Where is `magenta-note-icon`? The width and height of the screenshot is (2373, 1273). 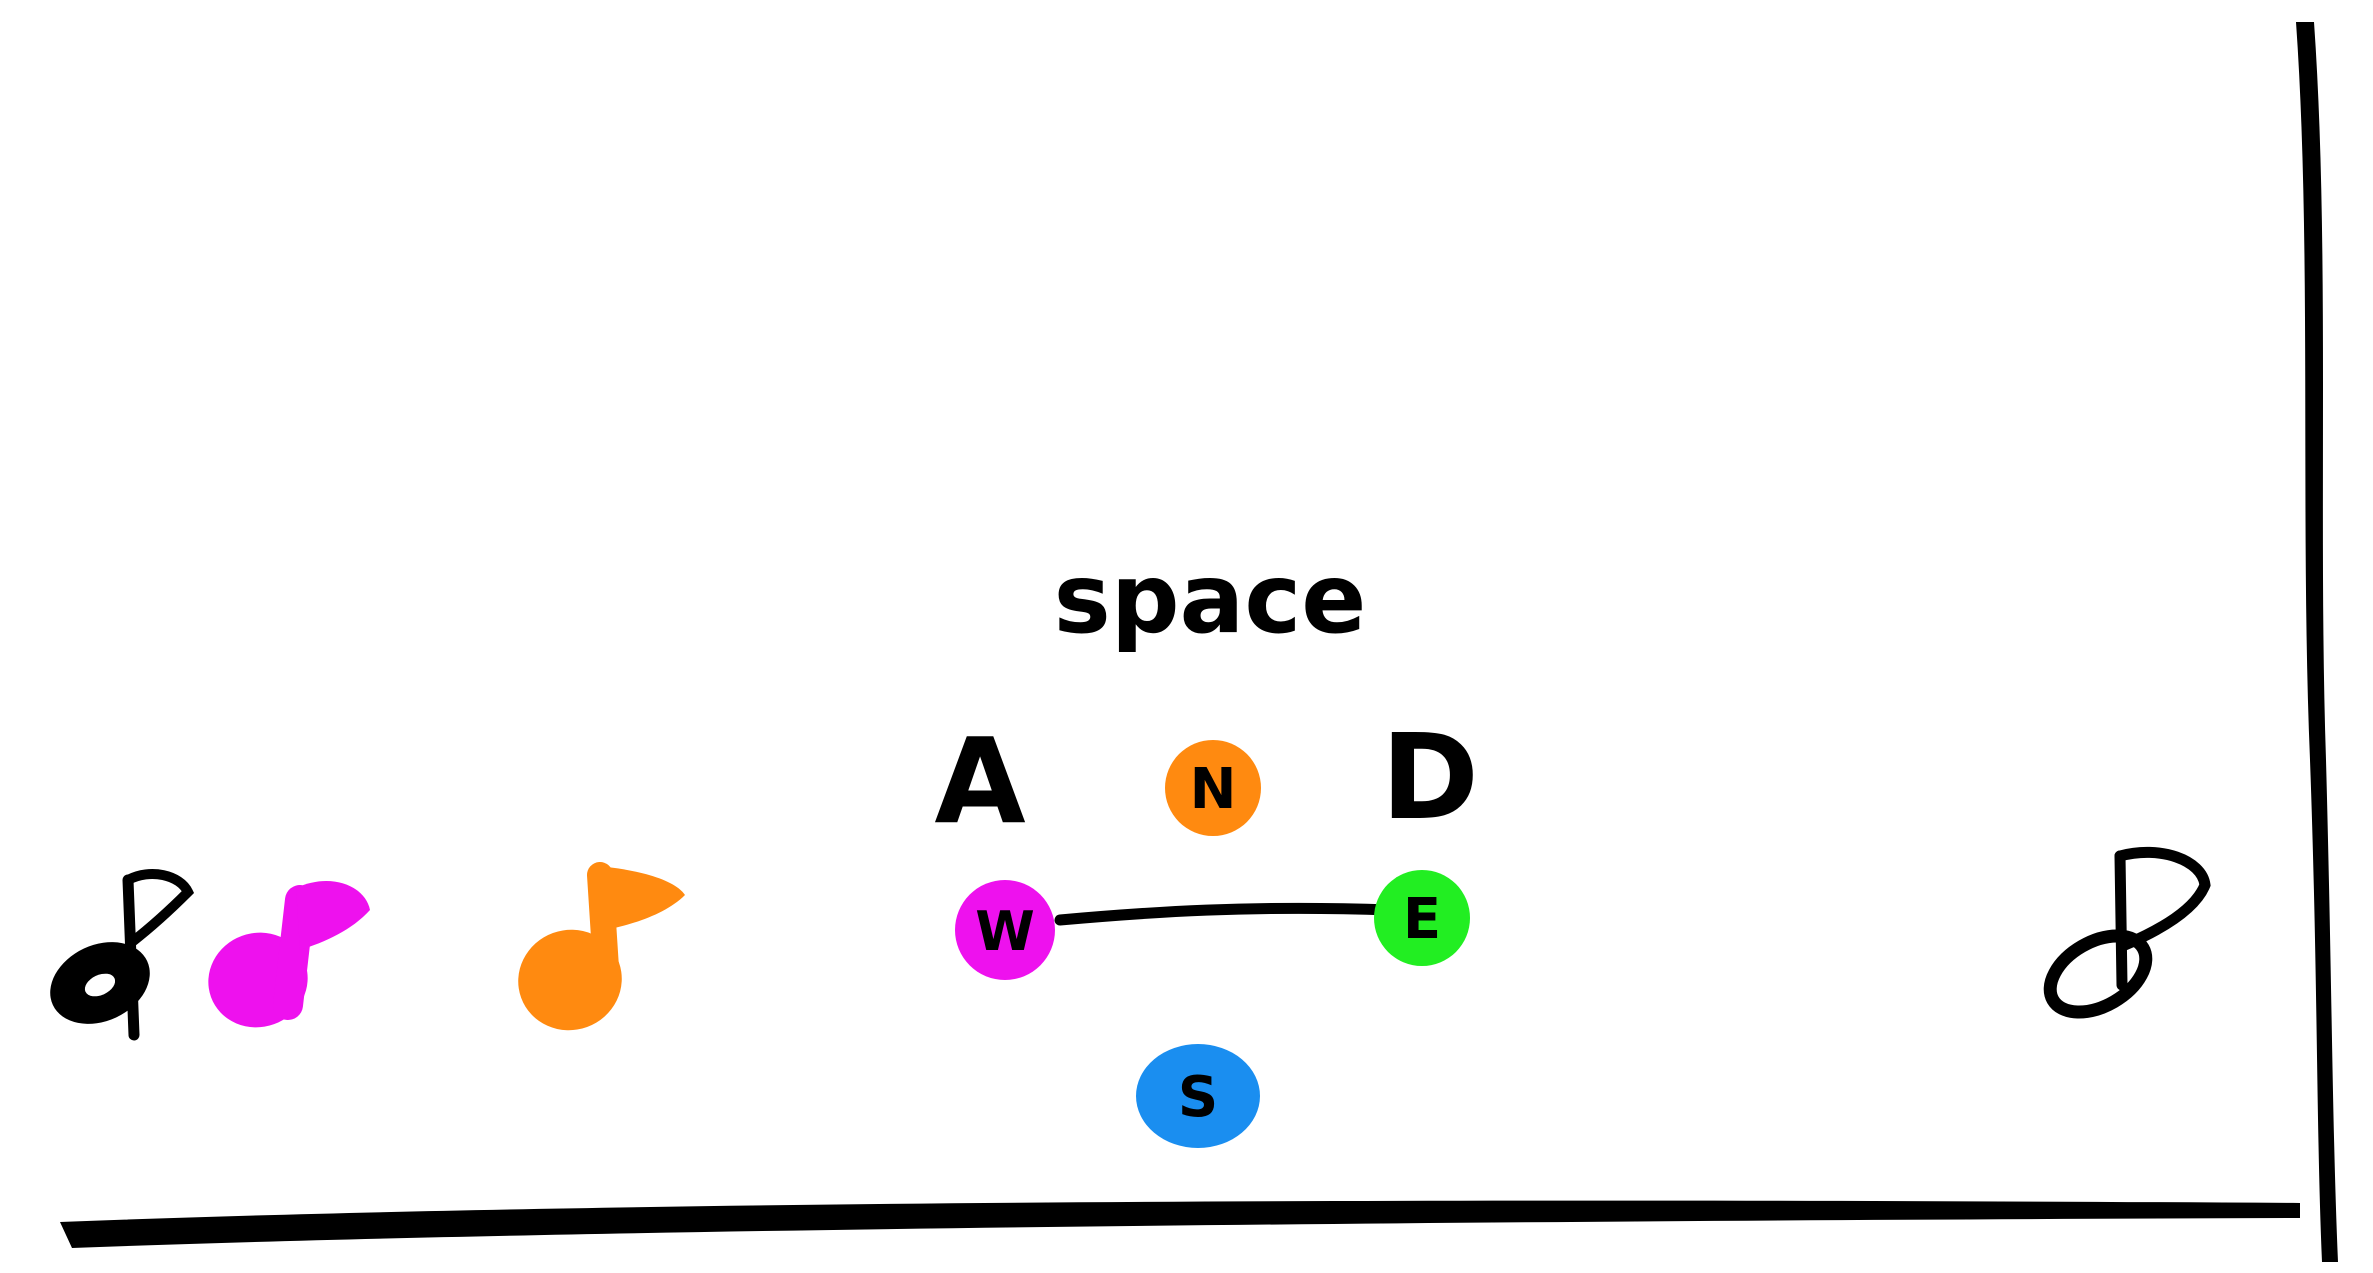
magenta-note-icon is located at coordinates (289, 954).